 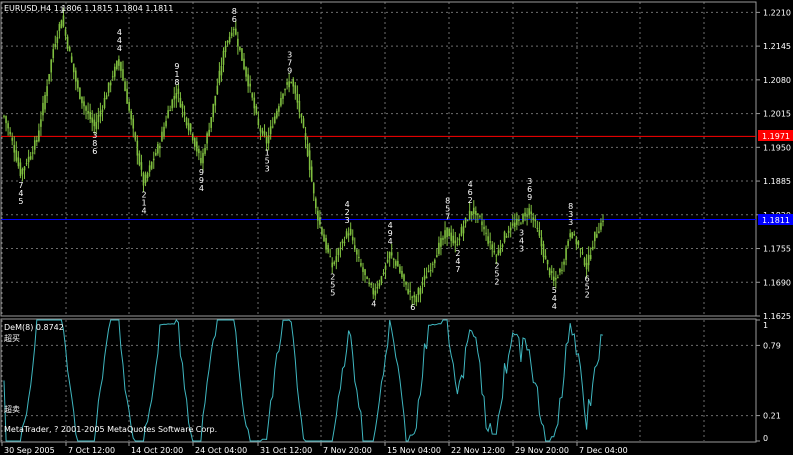 What do you see at coordinates (776, 136) in the screenshot?
I see `red-level-tag-text: 1.1971` at bounding box center [776, 136].